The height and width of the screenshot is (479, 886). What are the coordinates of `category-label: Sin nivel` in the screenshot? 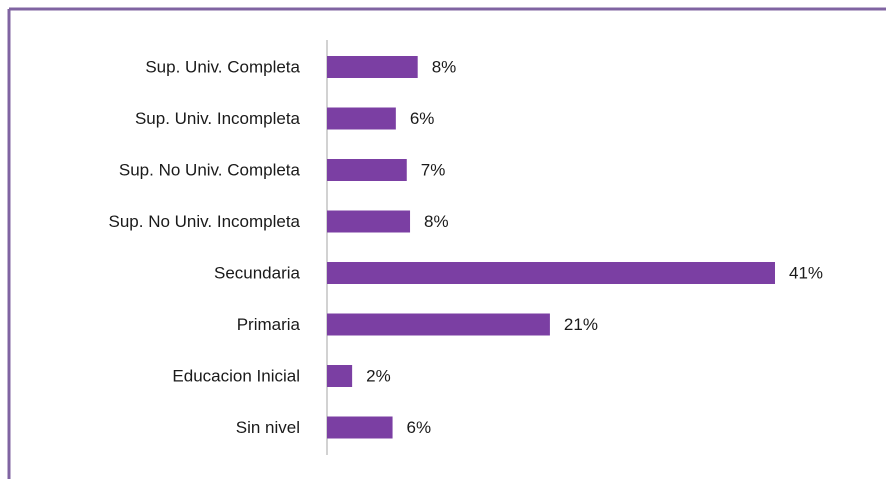 It's located at (268, 427).